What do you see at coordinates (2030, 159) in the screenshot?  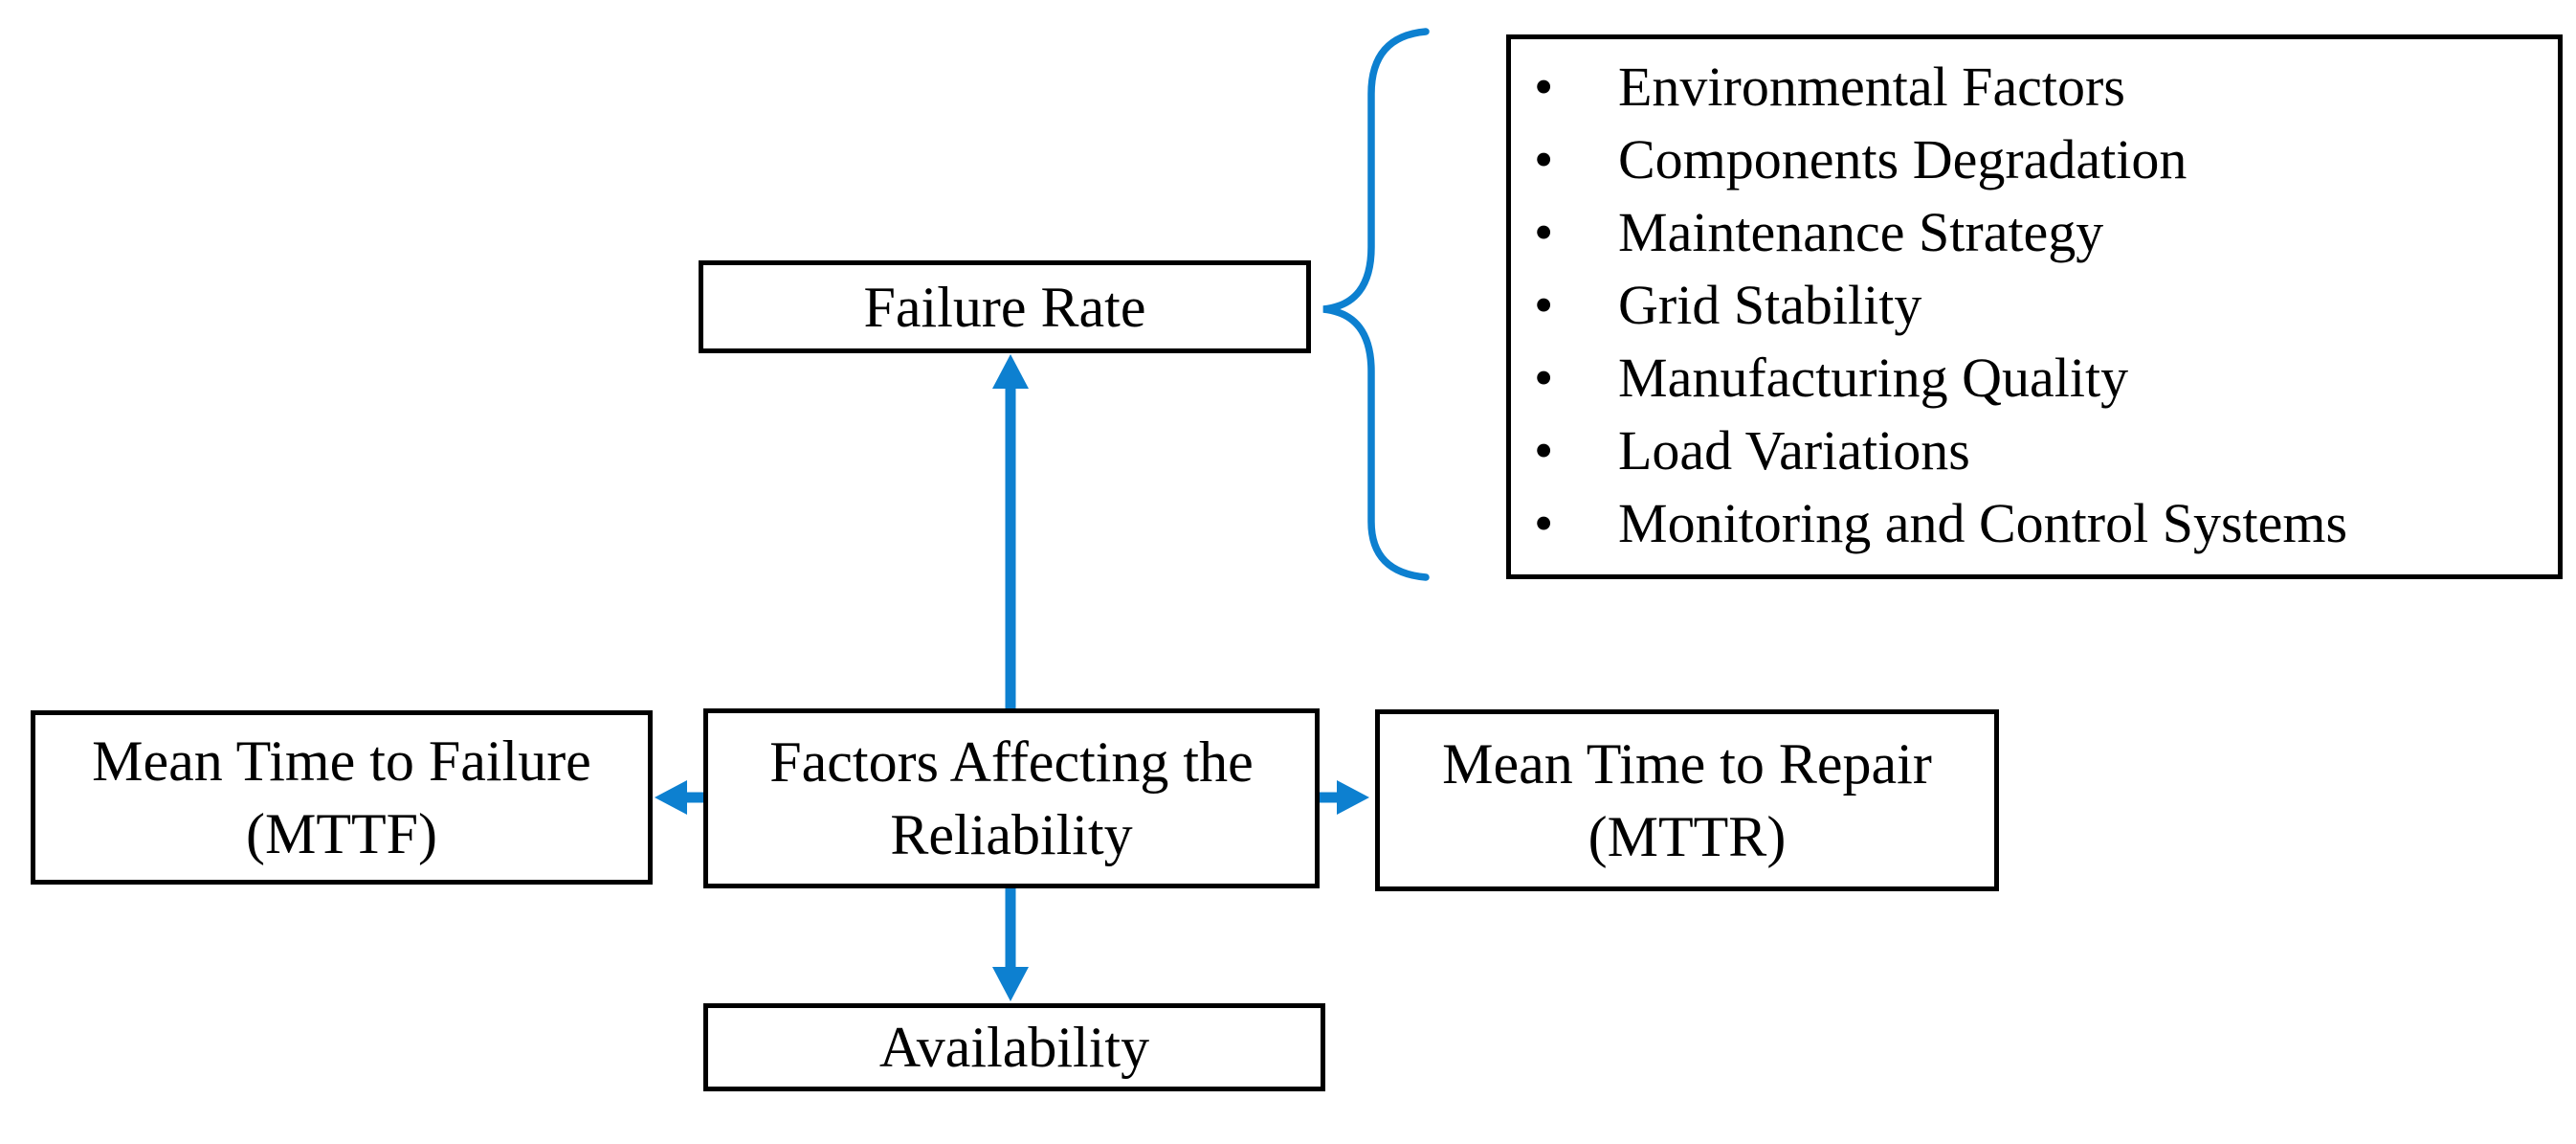 I see `list-item: Components Degradation` at bounding box center [2030, 159].